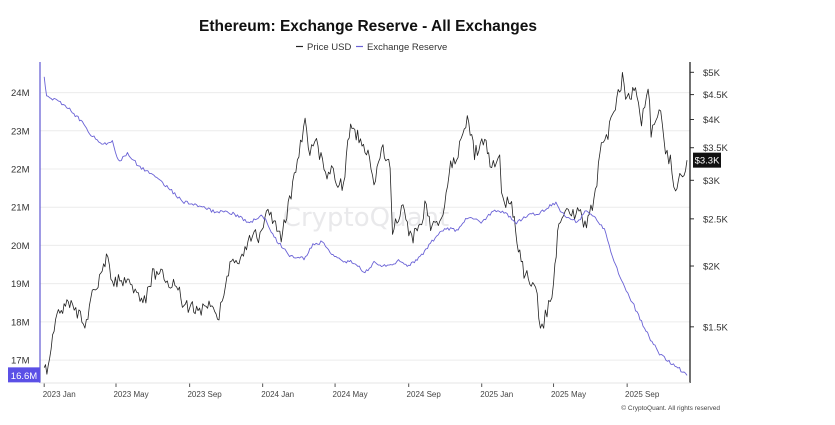  Describe the element at coordinates (20, 322) in the screenshot. I see `left-tick-label: 18M` at that location.